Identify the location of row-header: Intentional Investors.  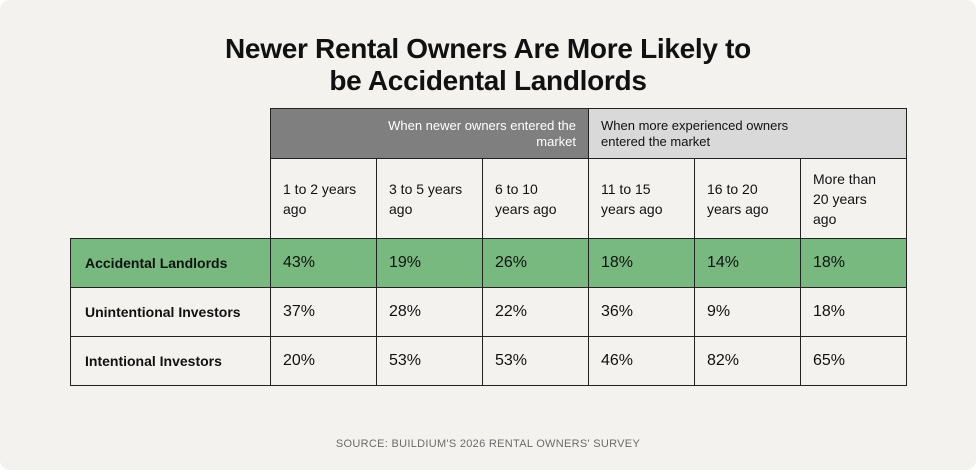
(170, 361).